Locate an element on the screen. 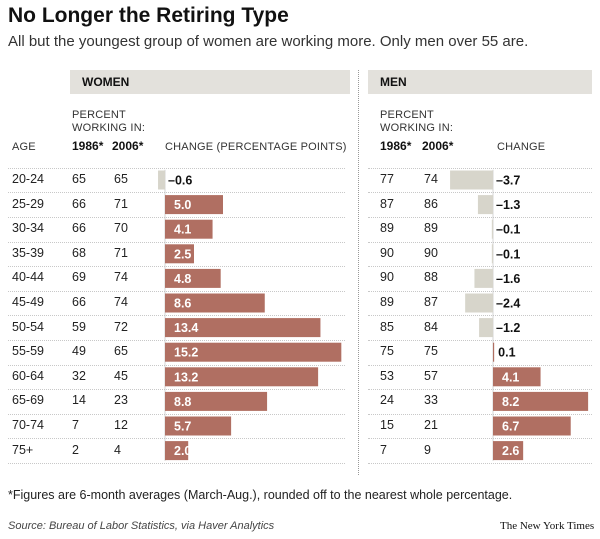  age-label: 75+ is located at coordinates (23, 449).